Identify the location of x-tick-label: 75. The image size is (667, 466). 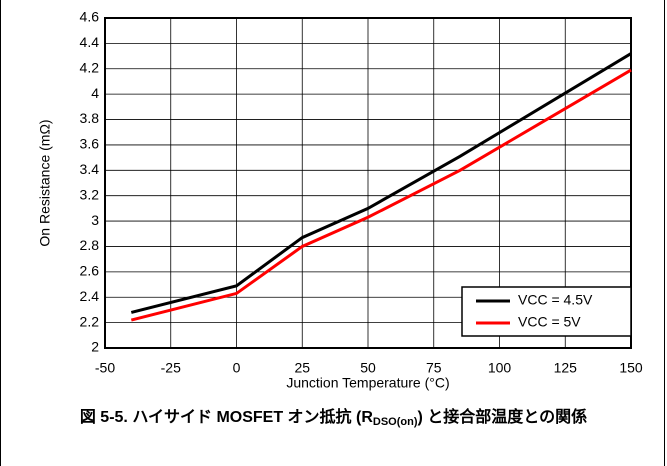
(434, 368).